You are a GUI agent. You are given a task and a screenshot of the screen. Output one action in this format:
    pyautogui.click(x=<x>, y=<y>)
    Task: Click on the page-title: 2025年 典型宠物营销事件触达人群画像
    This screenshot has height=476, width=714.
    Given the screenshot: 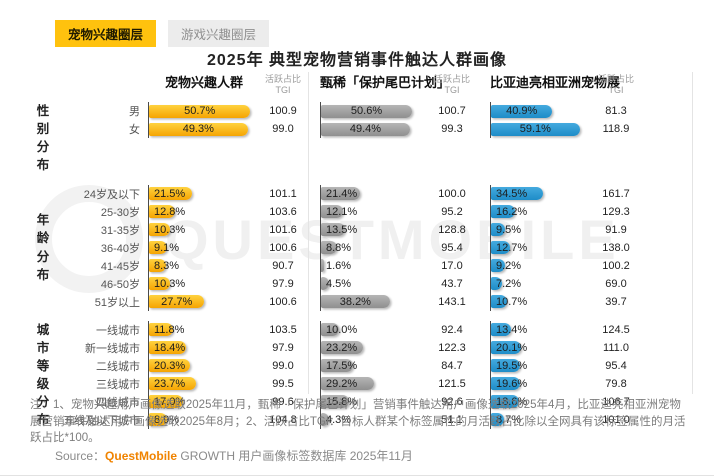 What is the action you would take?
    pyautogui.click(x=357, y=60)
    